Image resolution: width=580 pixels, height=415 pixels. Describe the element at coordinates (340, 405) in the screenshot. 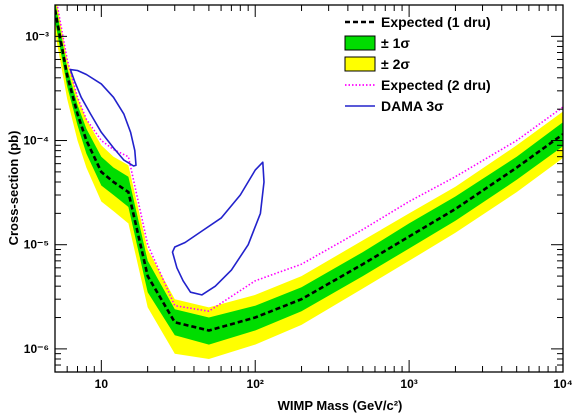

I see `x-axis-title: WIMP Mass (GeV/c²)` at that location.